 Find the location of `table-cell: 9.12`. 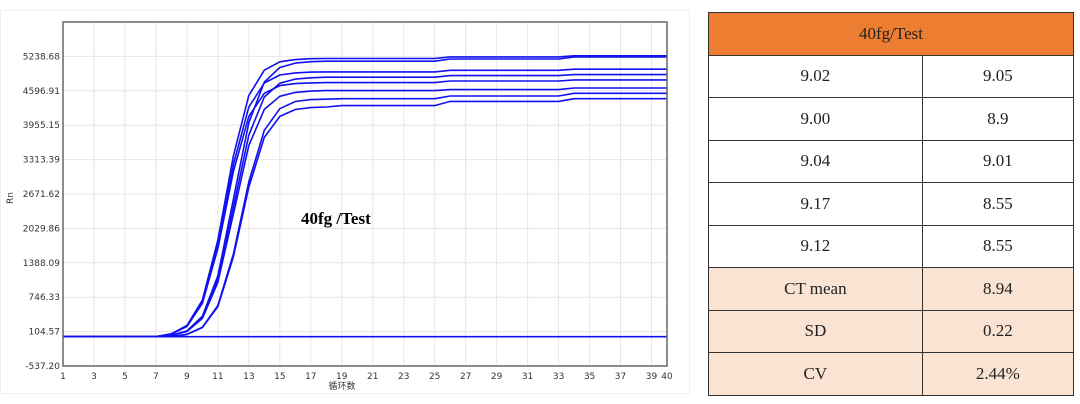

table-cell: 9.12 is located at coordinates (815, 246).